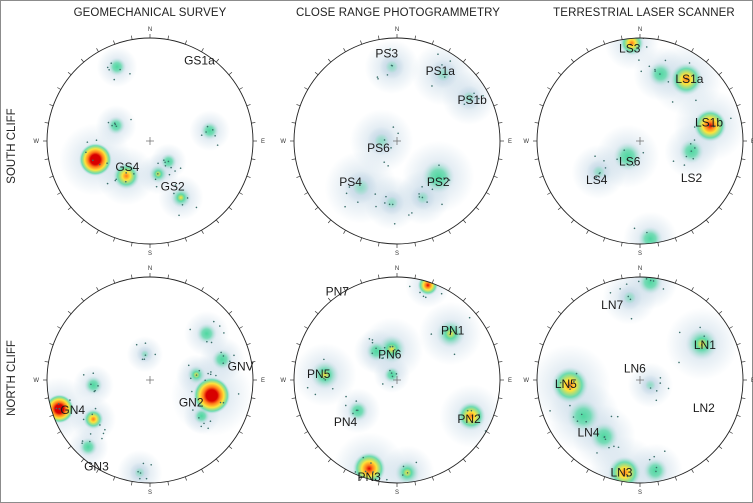 The image size is (753, 503). I want to click on direction-e: E, so click(752, 142).